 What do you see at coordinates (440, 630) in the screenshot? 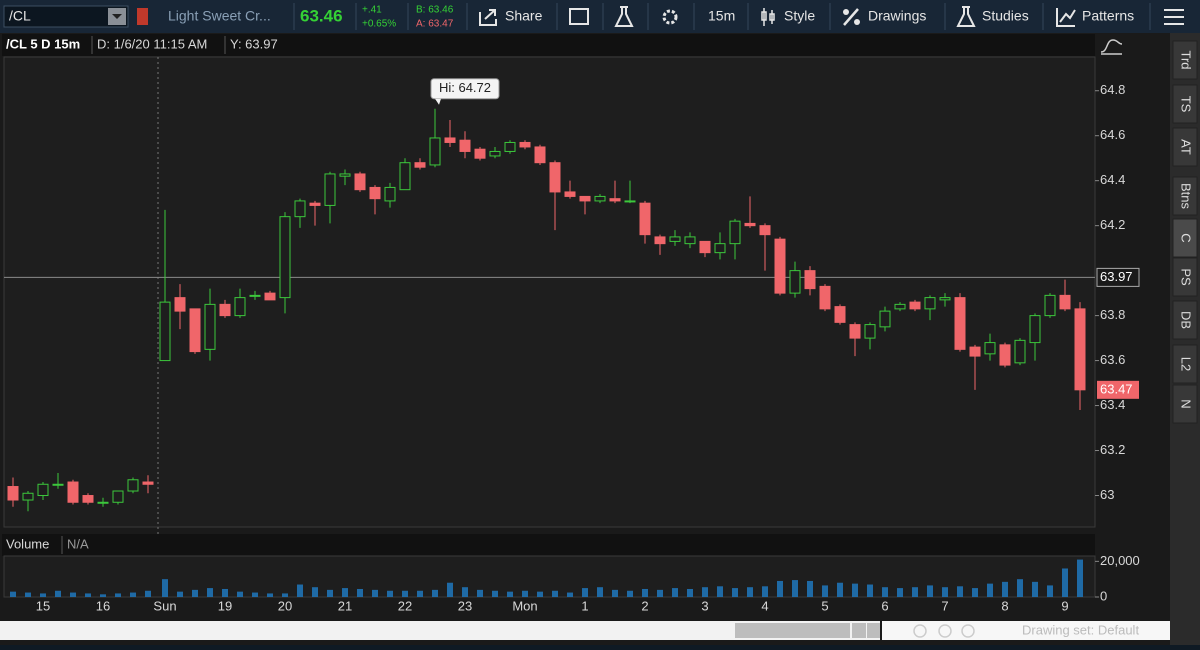
I see `scrollbar-track` at bounding box center [440, 630].